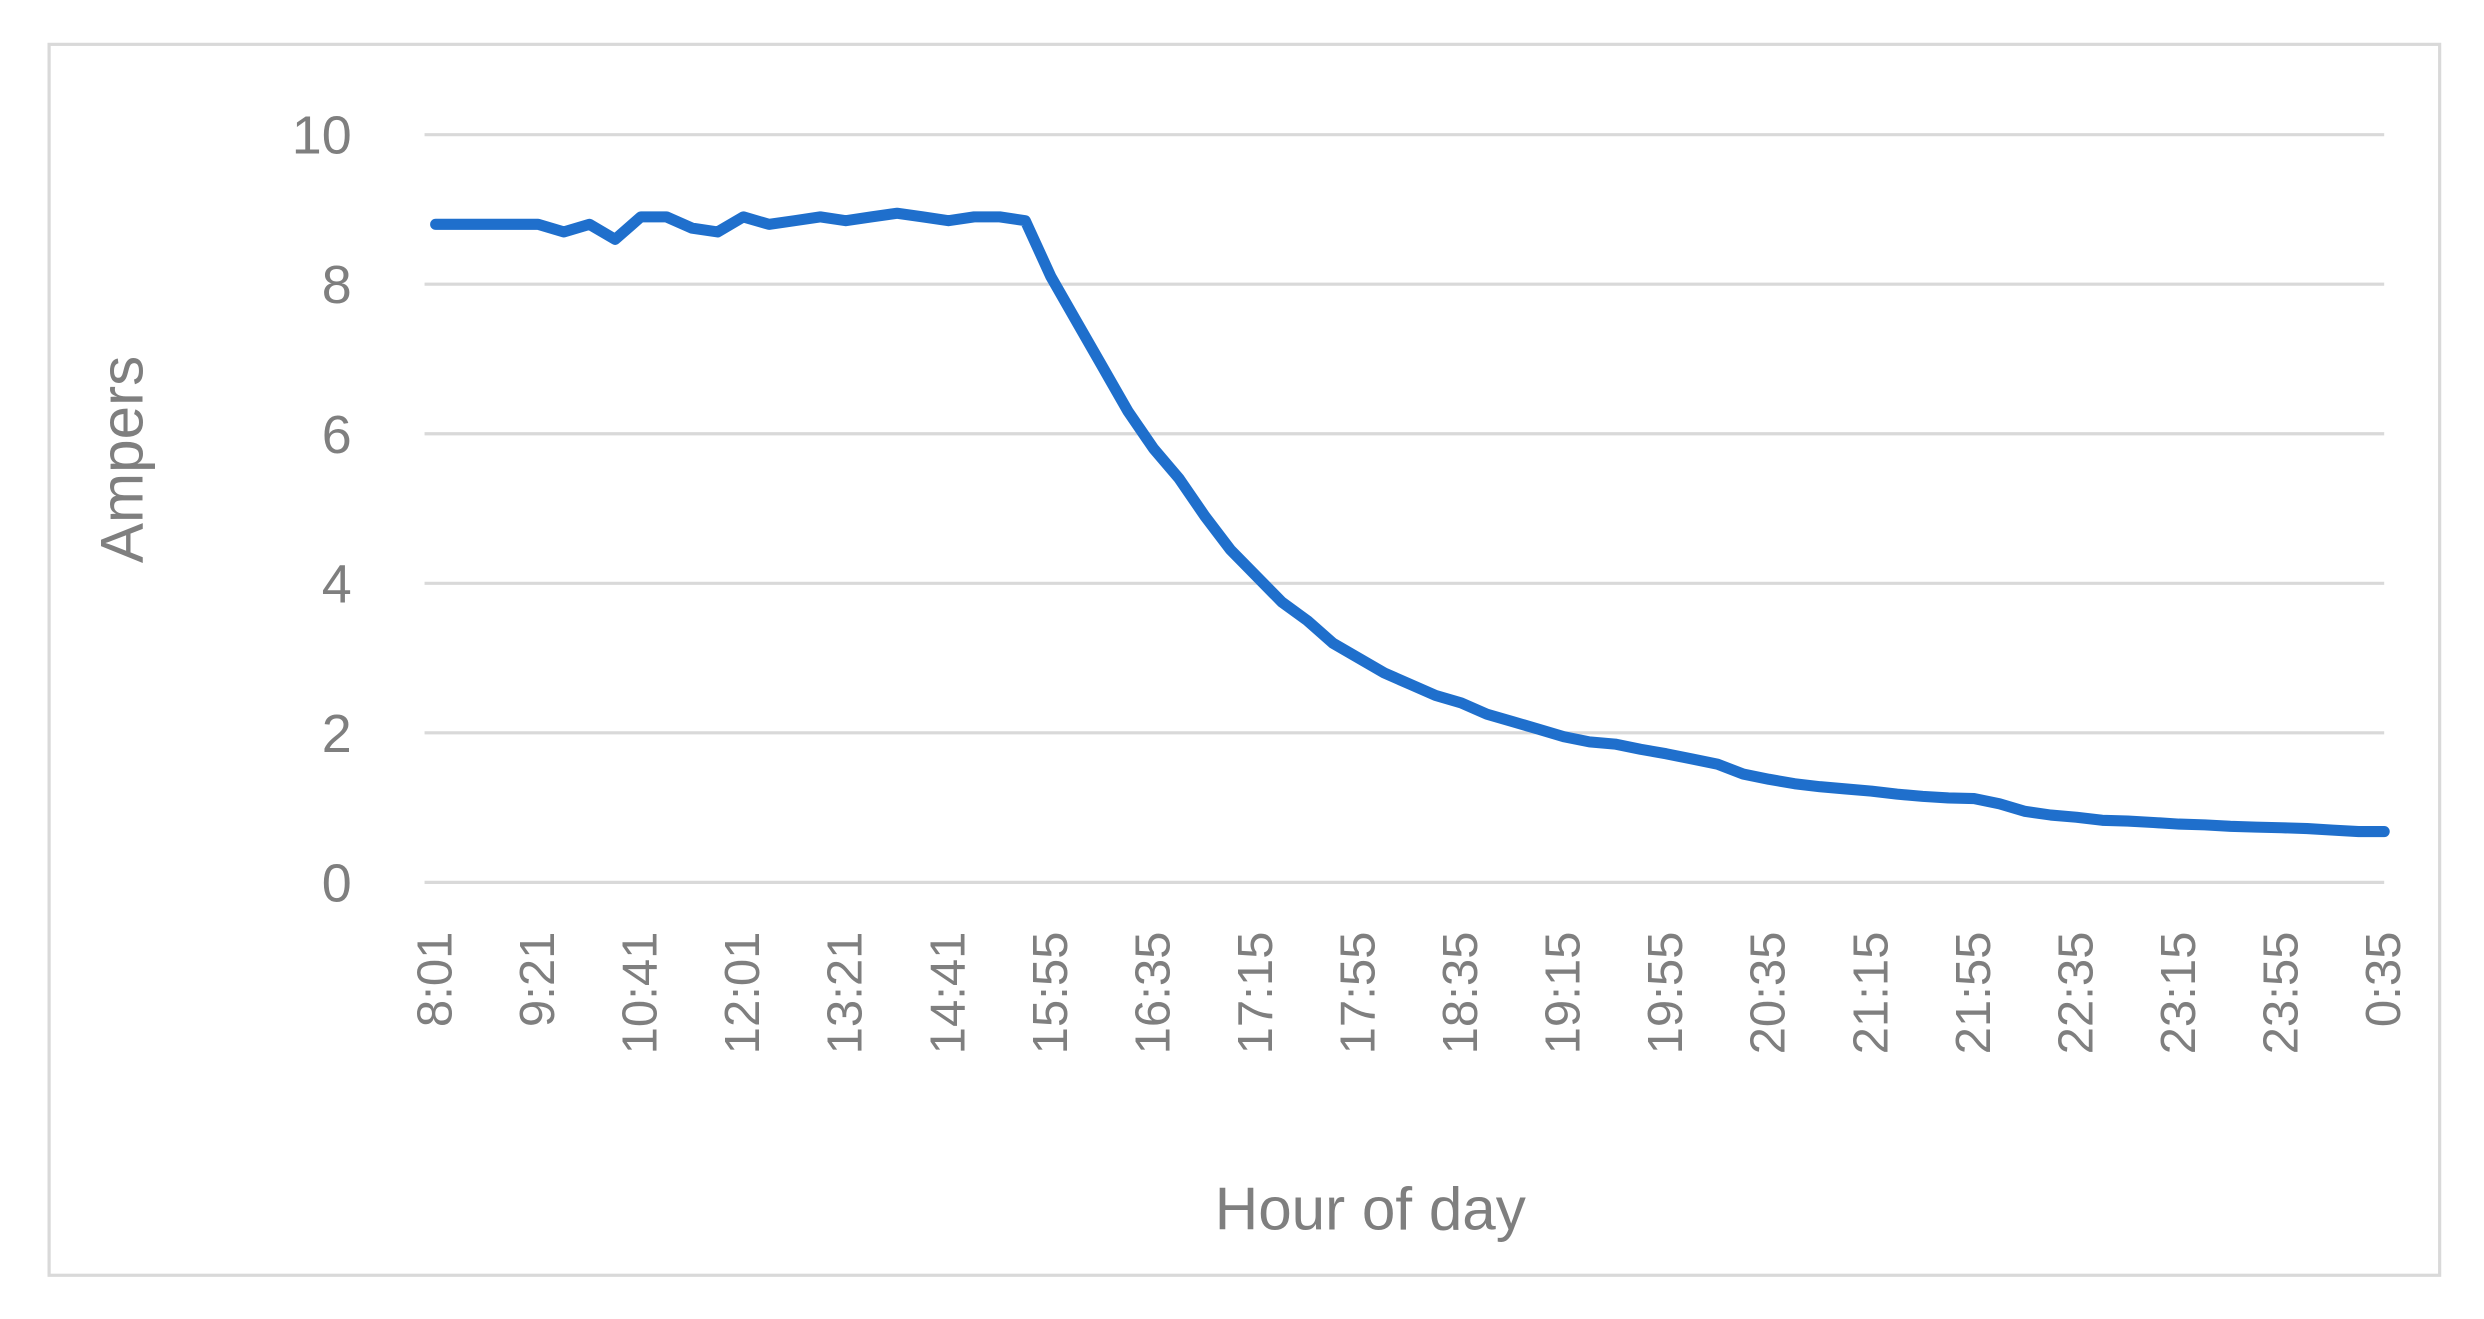  What do you see at coordinates (337, 584) in the screenshot?
I see `y-tick-label: 4` at bounding box center [337, 584].